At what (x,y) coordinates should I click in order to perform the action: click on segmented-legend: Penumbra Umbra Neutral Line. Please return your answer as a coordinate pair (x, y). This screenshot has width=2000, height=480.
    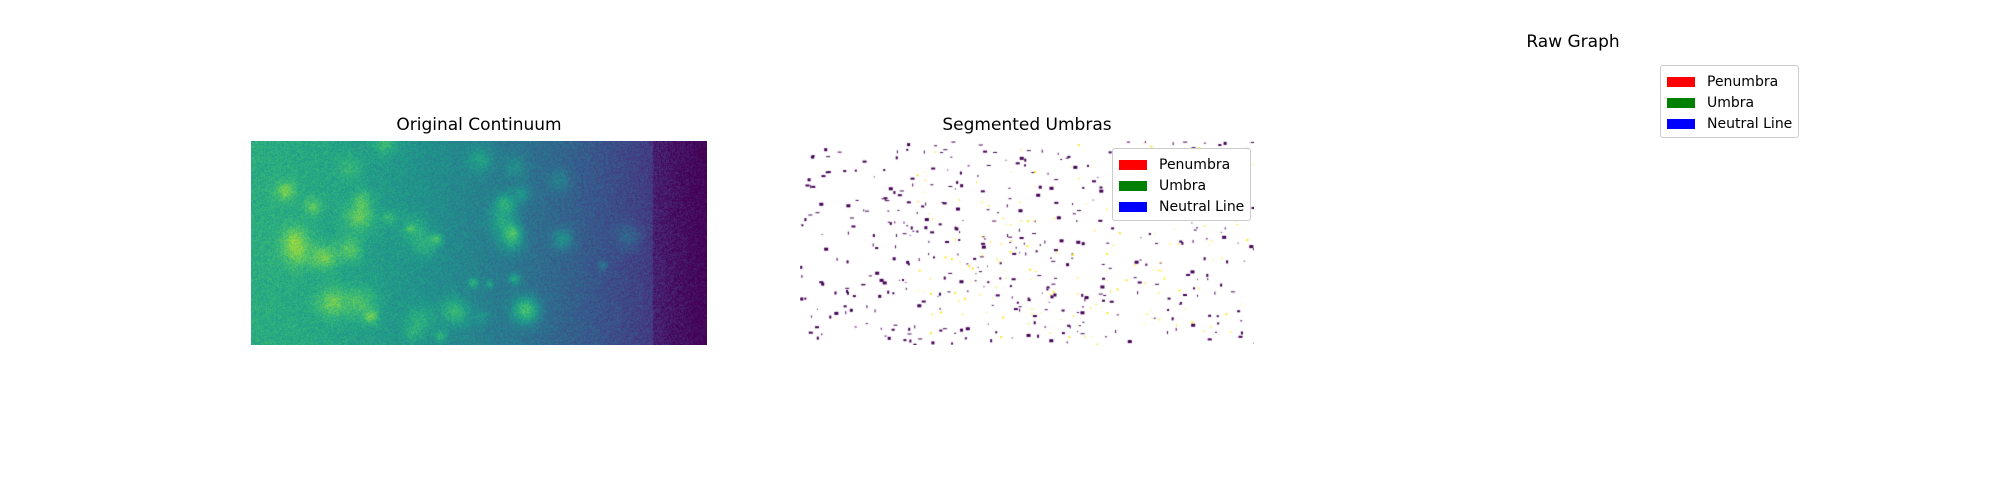
    Looking at the image, I should click on (1182, 184).